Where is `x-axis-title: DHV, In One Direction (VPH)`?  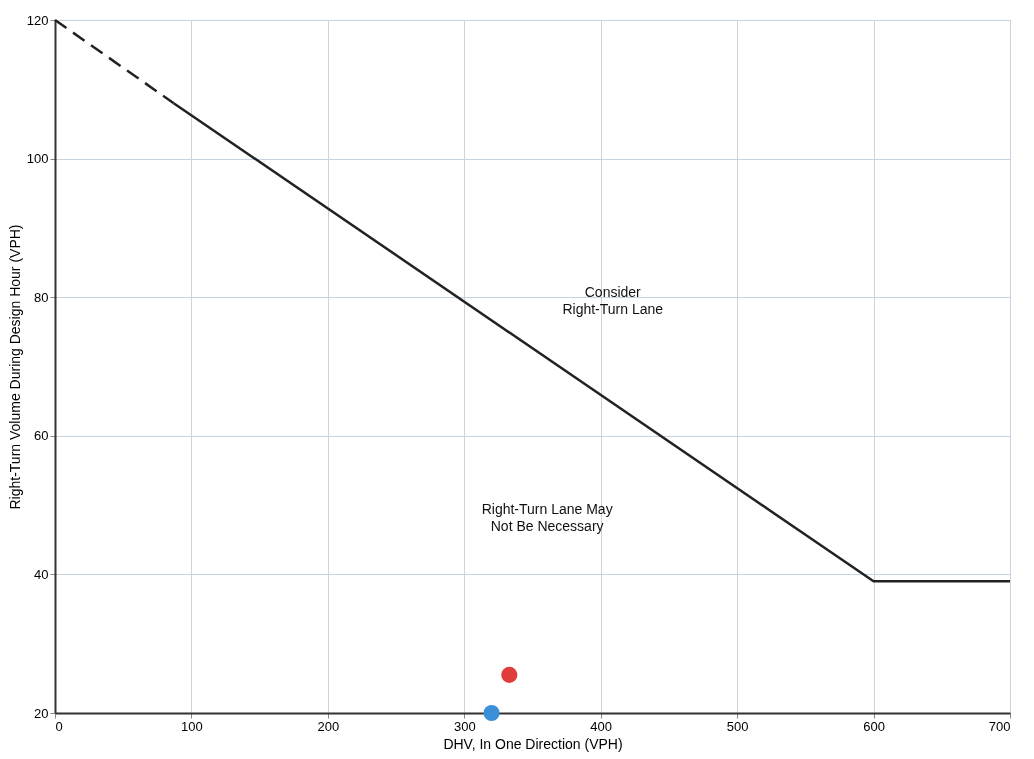
x-axis-title: DHV, In One Direction (VPH) is located at coordinates (533, 743).